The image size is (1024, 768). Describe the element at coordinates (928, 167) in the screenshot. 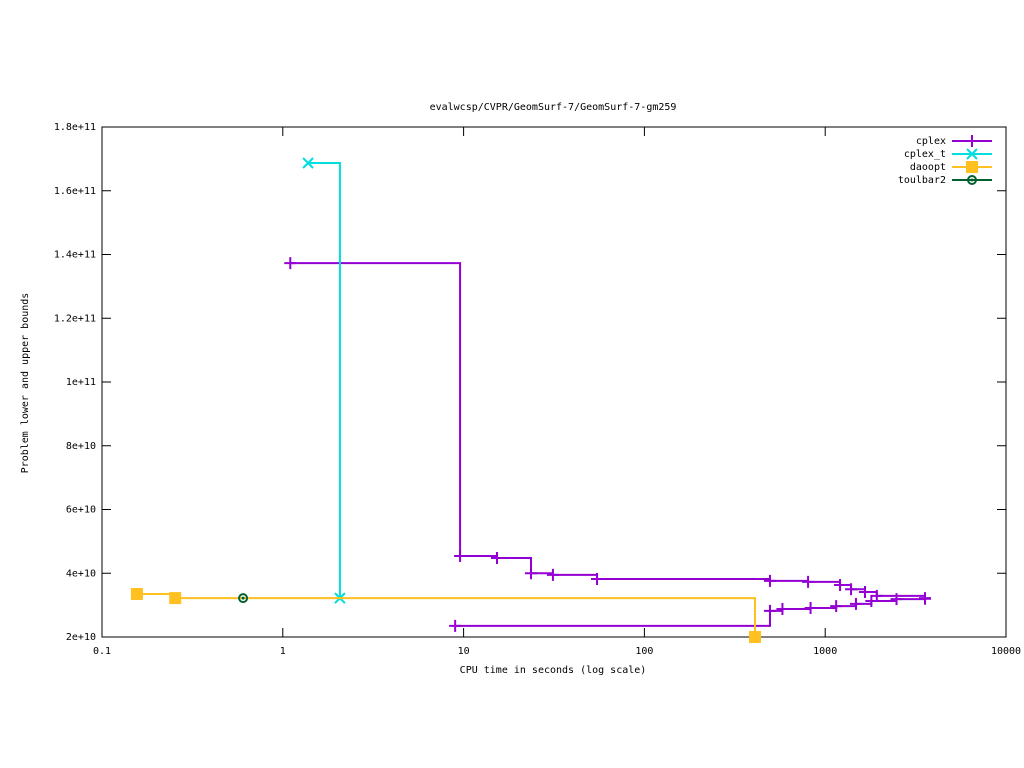

I see `legend-label: daoopt` at that location.